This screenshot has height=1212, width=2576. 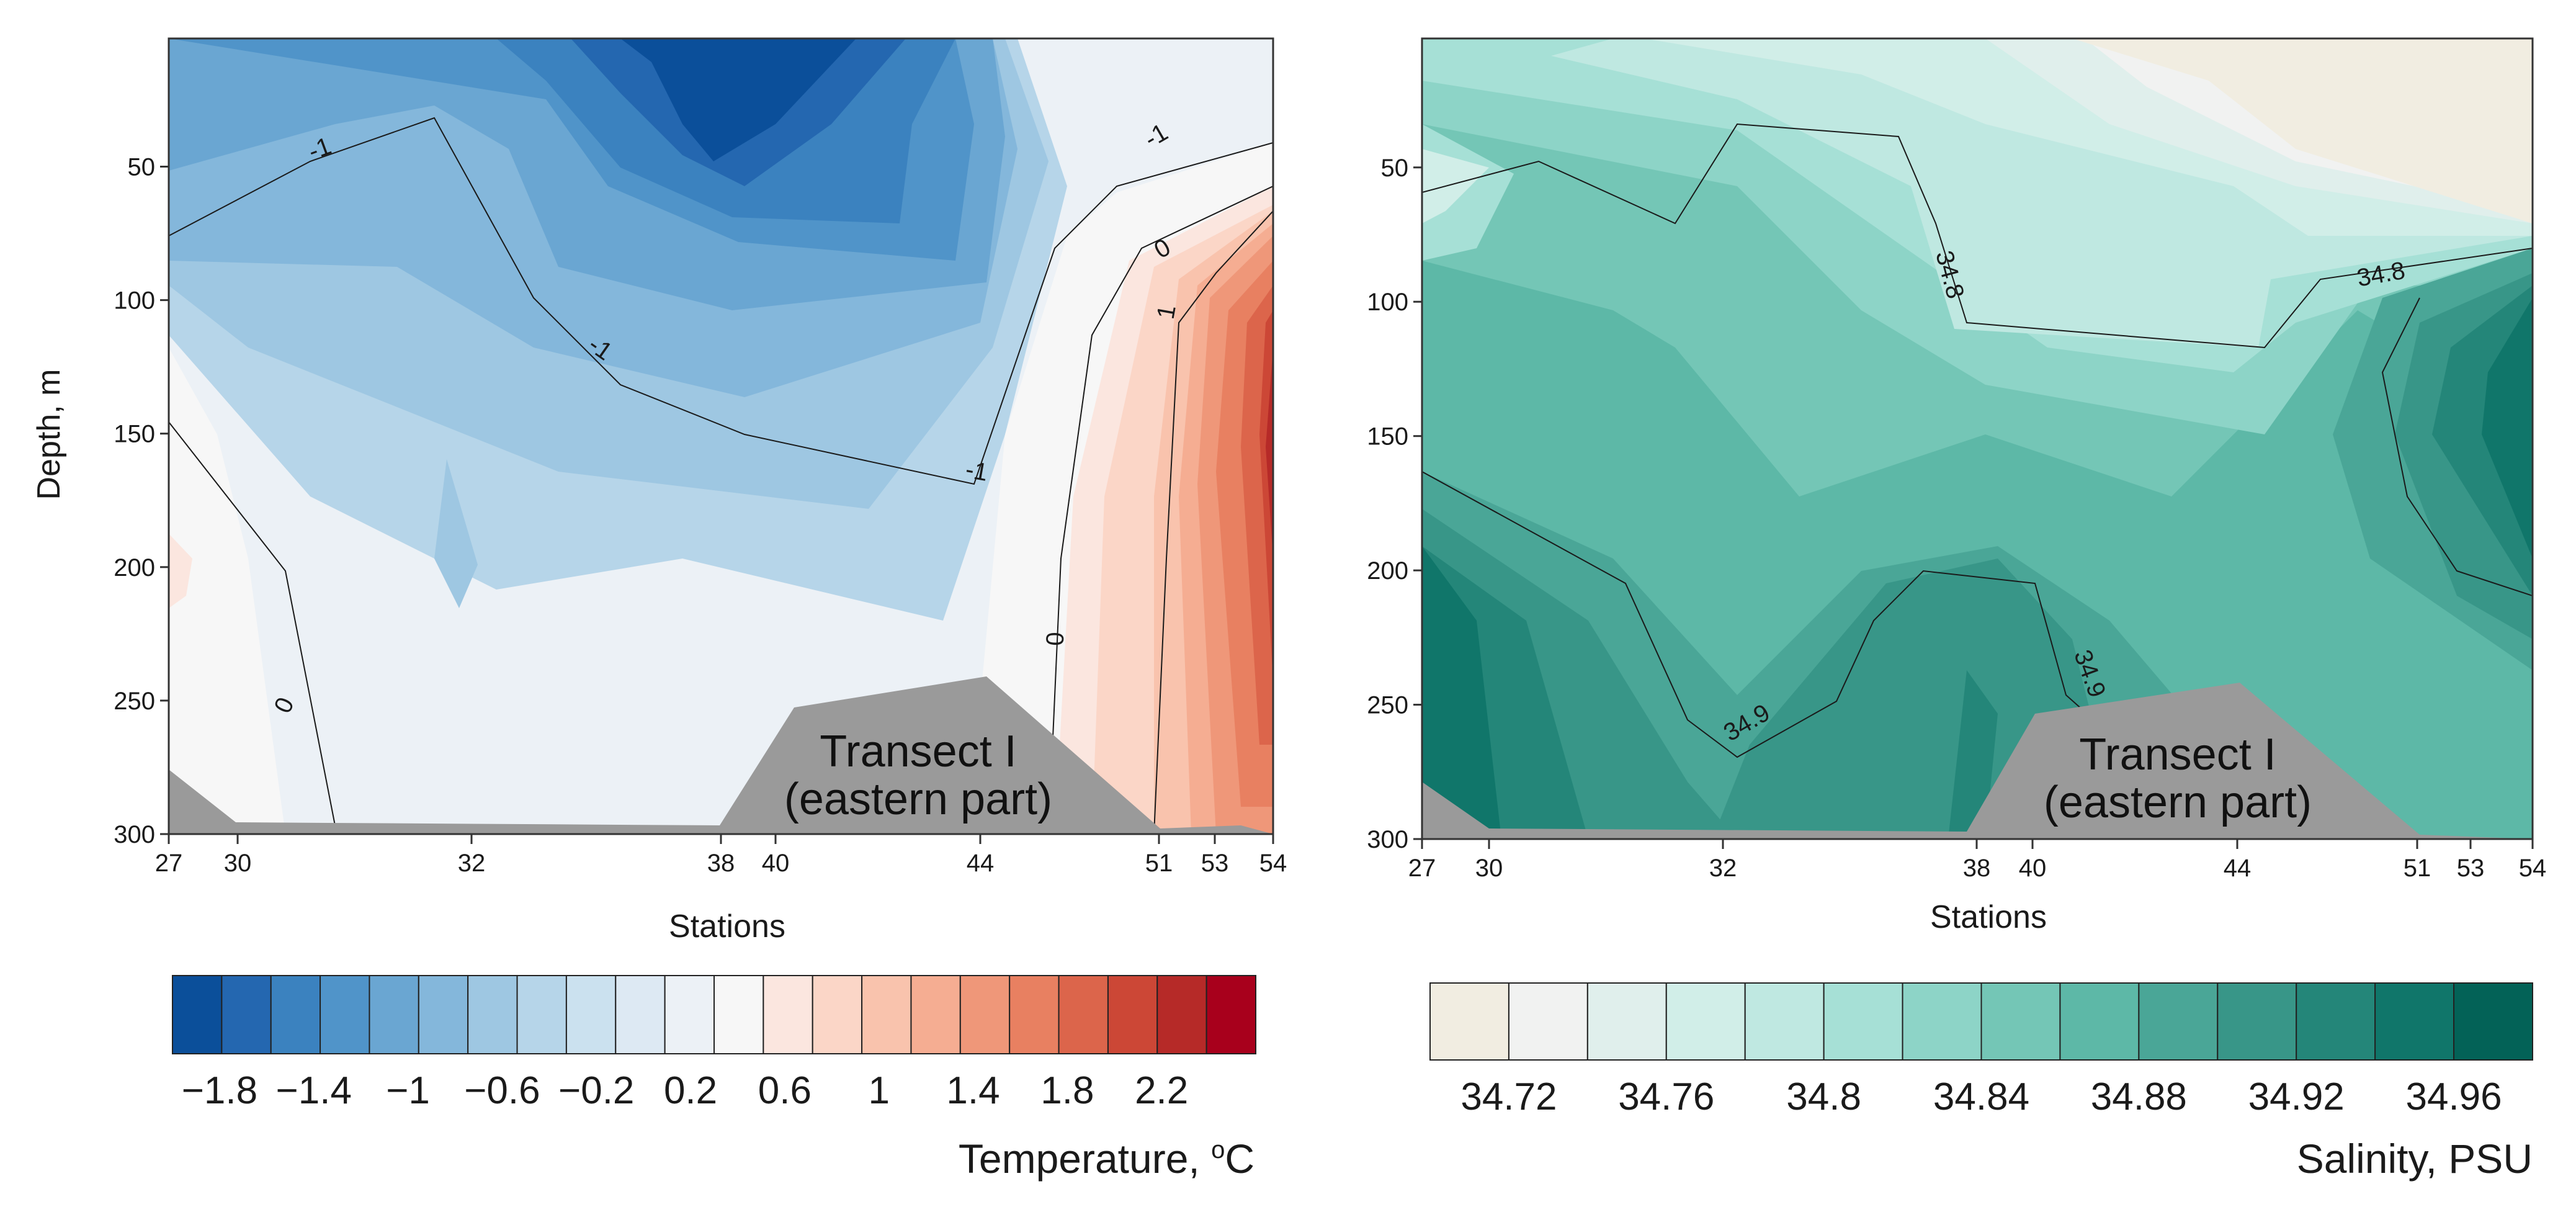 I want to click on colorbar-tick-label: 34.96, so click(x=2453, y=1097).